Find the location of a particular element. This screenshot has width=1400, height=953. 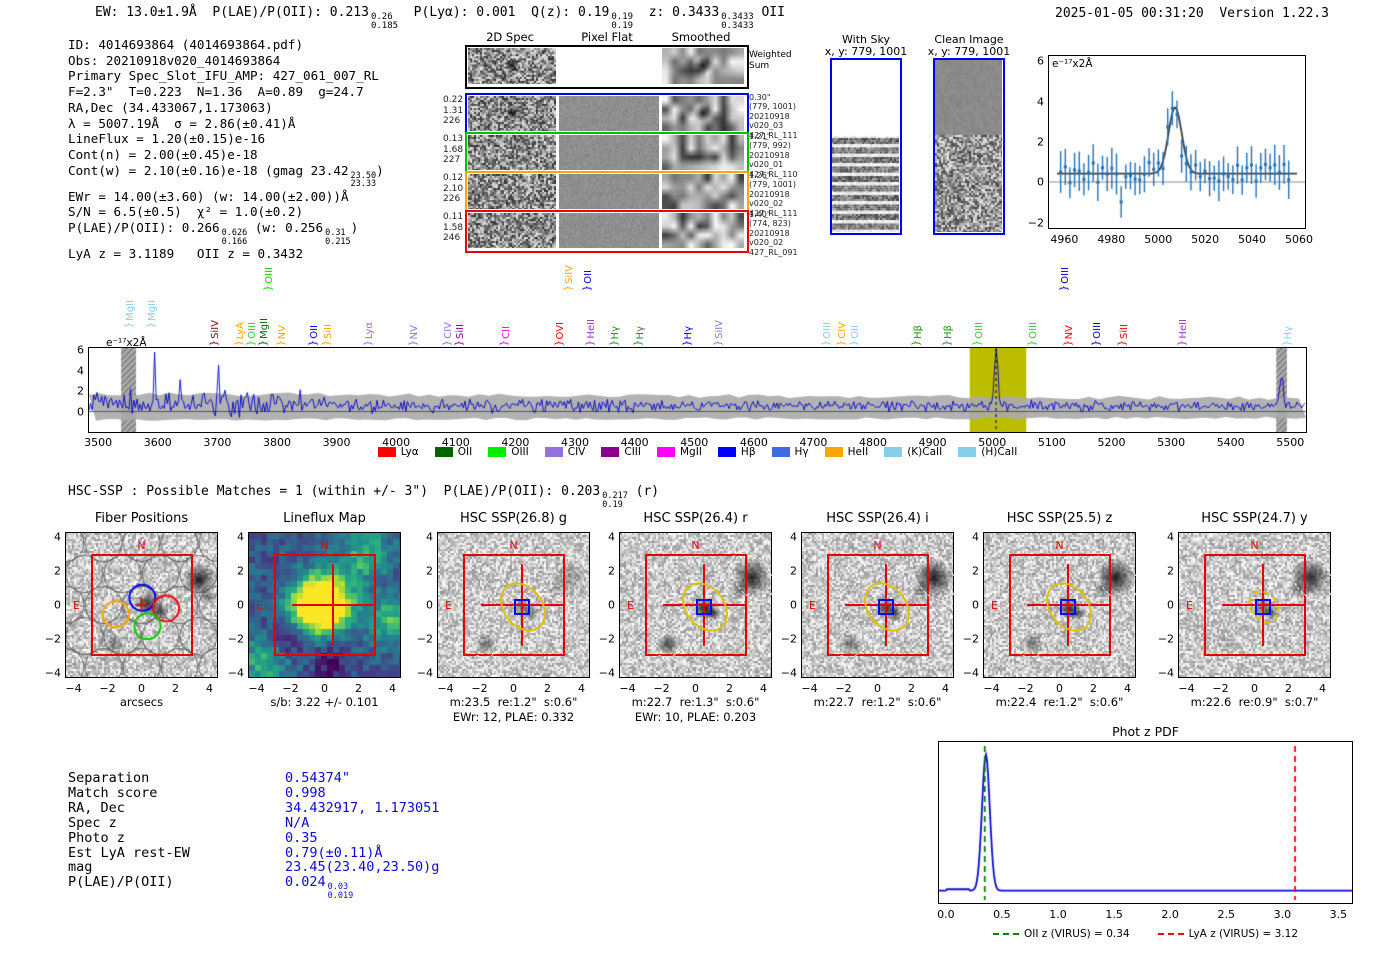

info-line: ID: 4014693864 (4014693864.pdf) is located at coordinates (226, 45).